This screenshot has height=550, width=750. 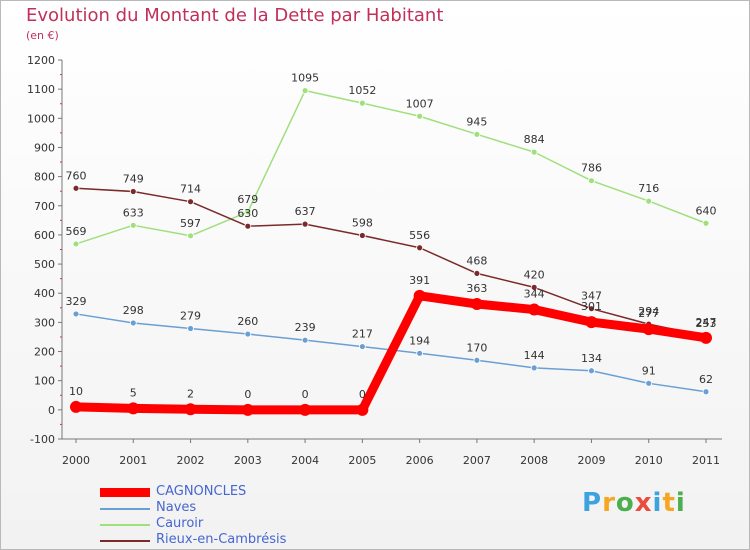 I want to click on data-label: 329, so click(x=76, y=301).